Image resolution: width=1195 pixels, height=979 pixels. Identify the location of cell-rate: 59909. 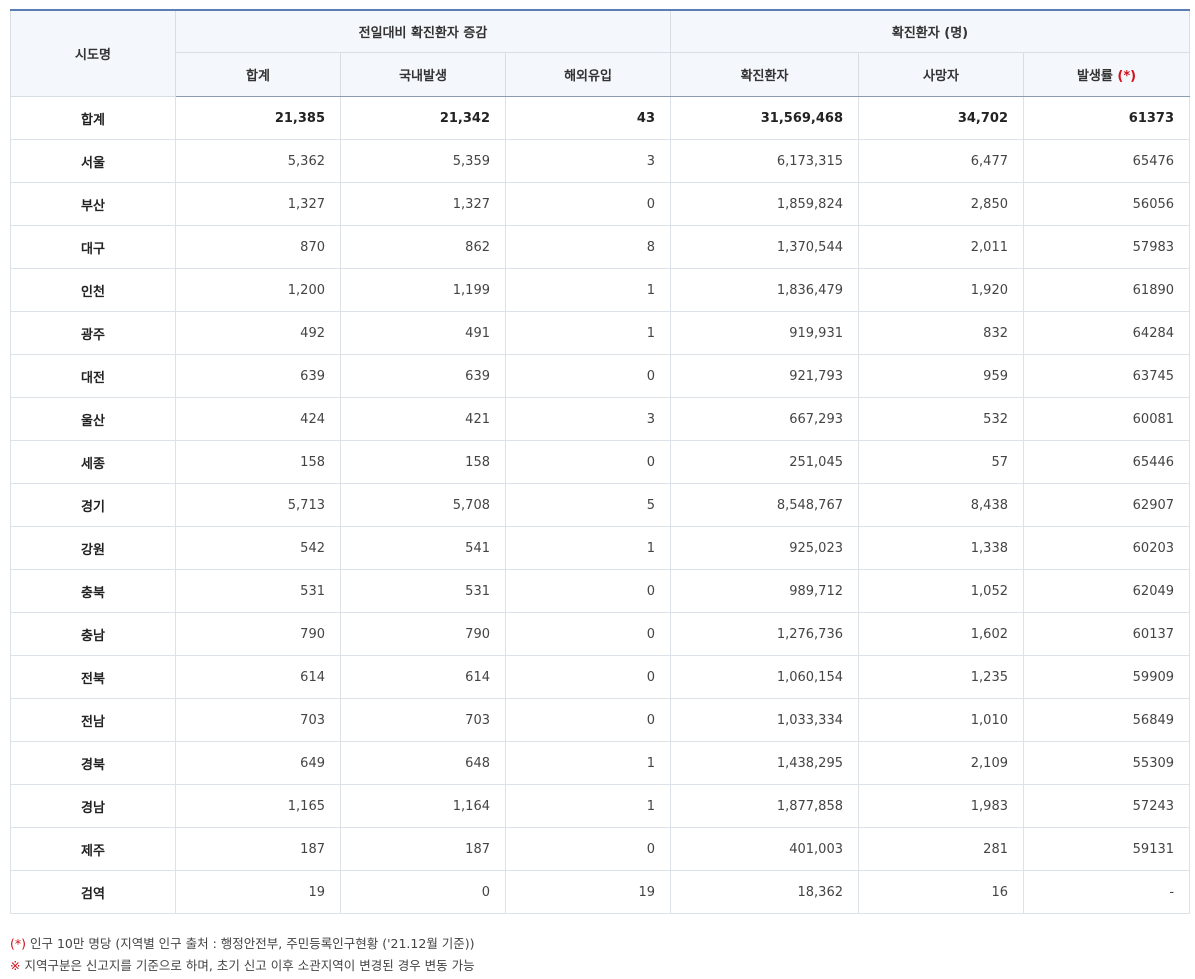
(1106, 677).